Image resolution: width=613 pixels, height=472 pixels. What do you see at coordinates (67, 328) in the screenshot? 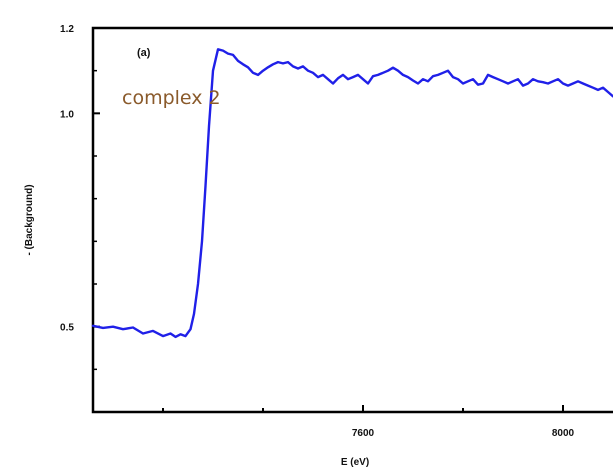
I see `y-tick-label: 0.5` at bounding box center [67, 328].